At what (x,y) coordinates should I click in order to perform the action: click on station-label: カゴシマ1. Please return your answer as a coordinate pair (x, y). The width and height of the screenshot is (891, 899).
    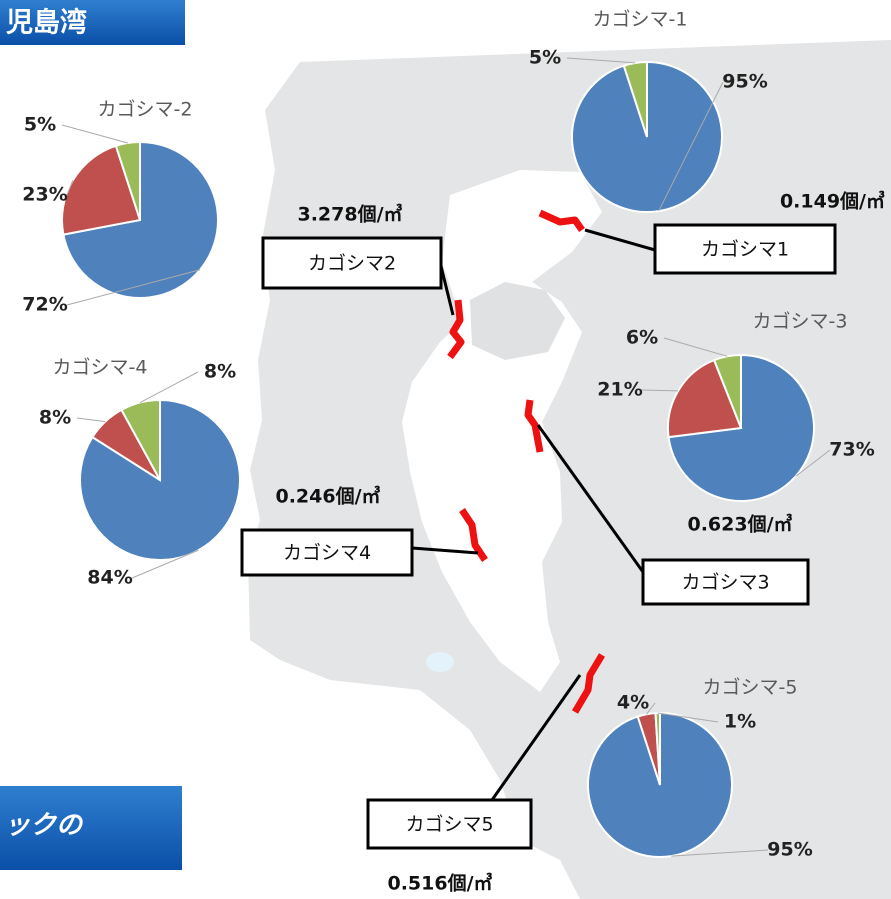
    Looking at the image, I should click on (745, 250).